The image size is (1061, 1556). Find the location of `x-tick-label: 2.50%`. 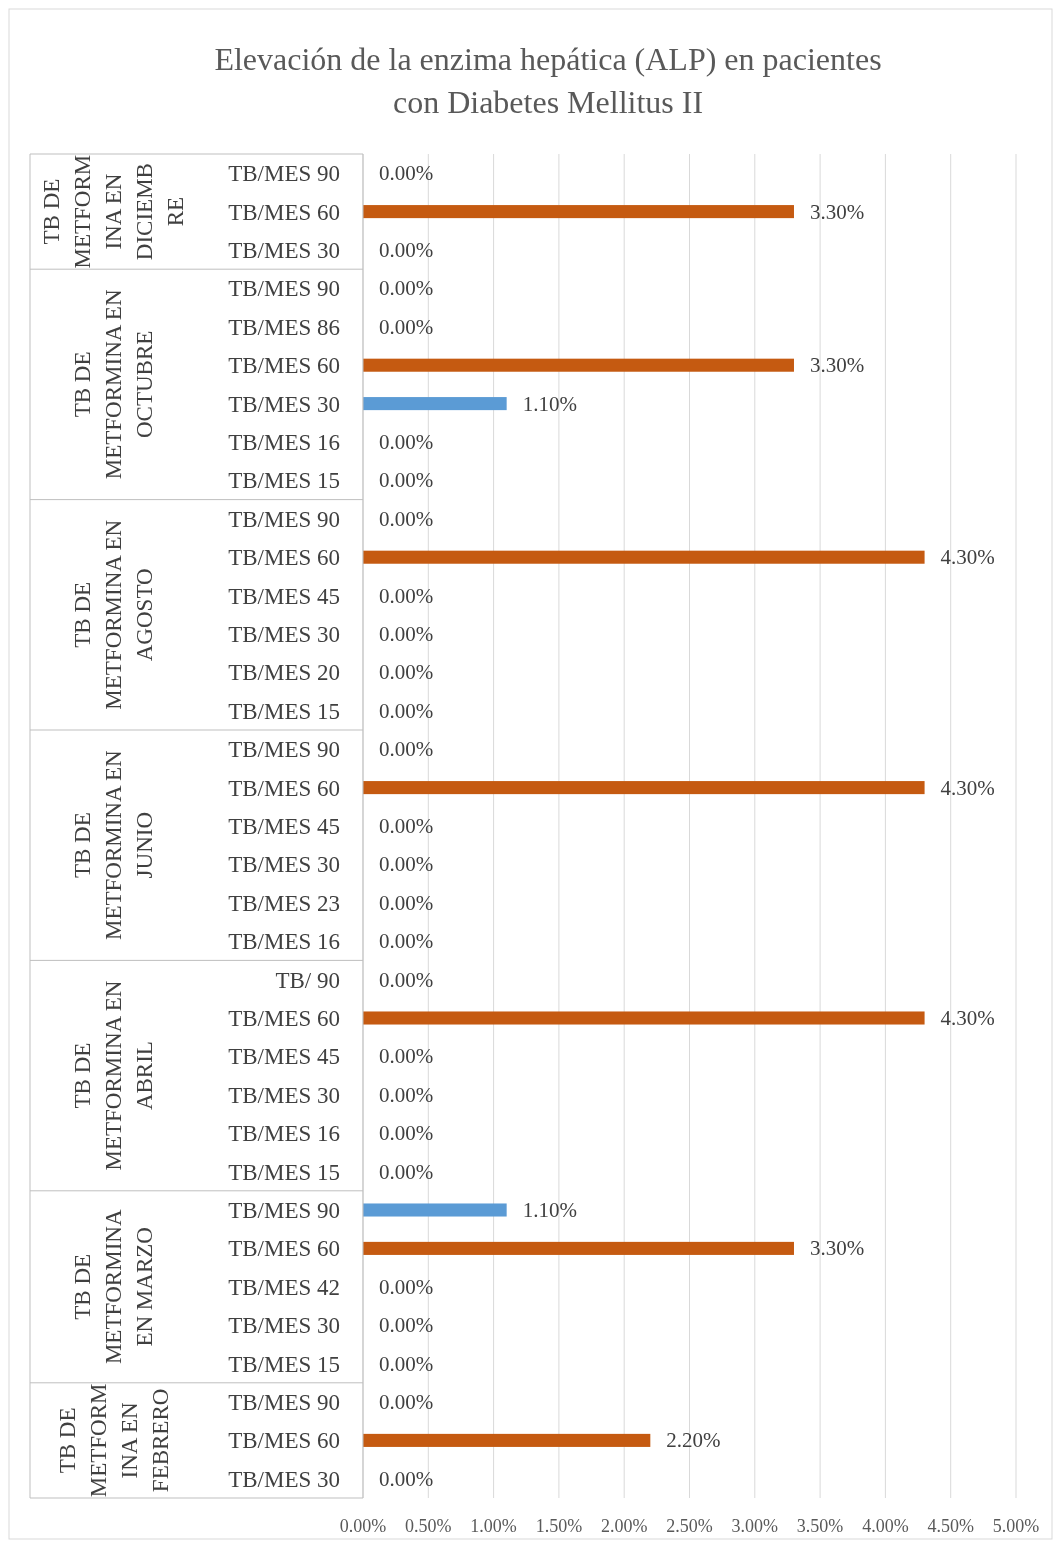

x-tick-label: 2.50% is located at coordinates (689, 1526).